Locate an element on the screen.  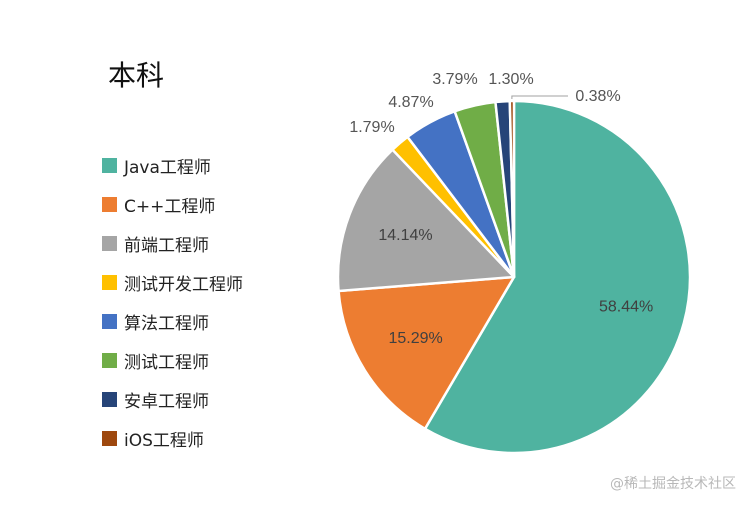
legend-item: 前端工程师 is located at coordinates (172, 243).